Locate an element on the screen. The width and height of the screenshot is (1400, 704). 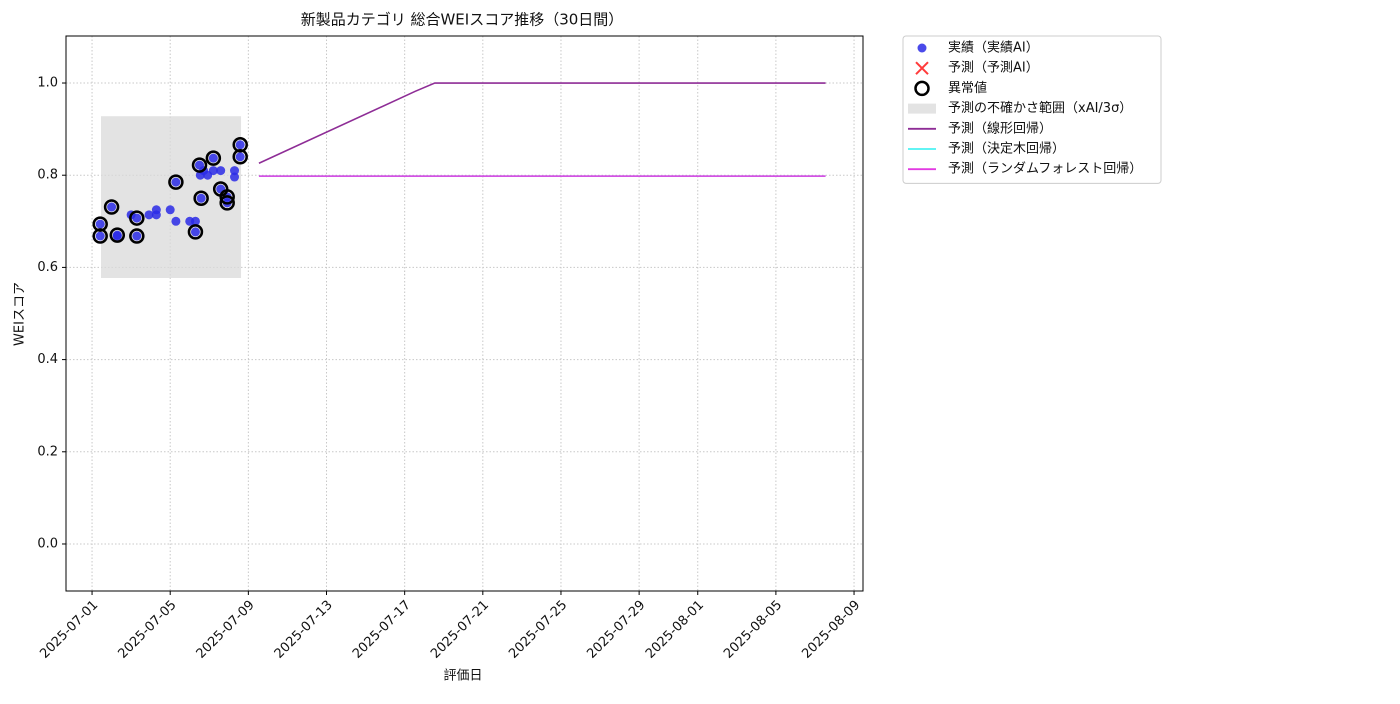
x-tick-label: 2025-07-25 is located at coordinates (538, 630).